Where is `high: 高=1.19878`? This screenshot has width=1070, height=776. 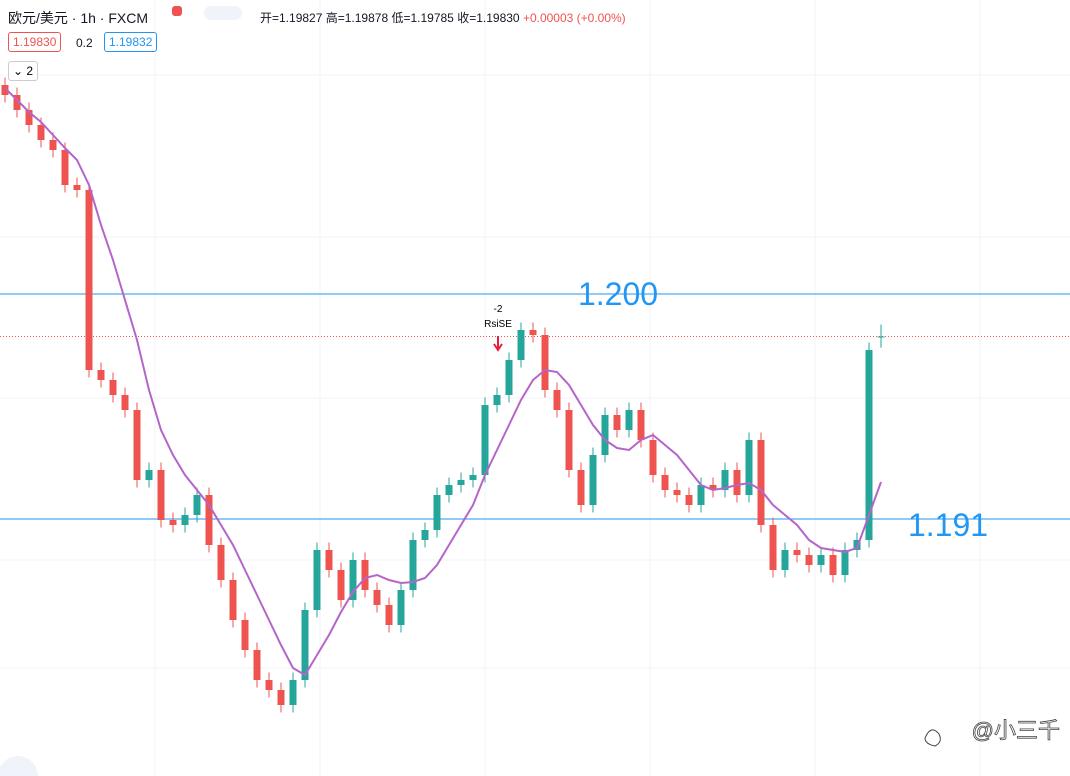
high: 高=1.19878 is located at coordinates (357, 18).